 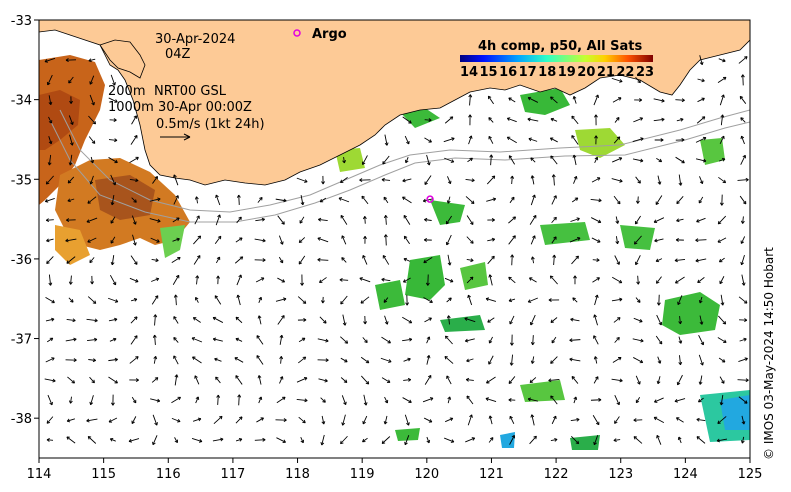 I want to click on contour2-label: 1000m, so click(x=131, y=107).